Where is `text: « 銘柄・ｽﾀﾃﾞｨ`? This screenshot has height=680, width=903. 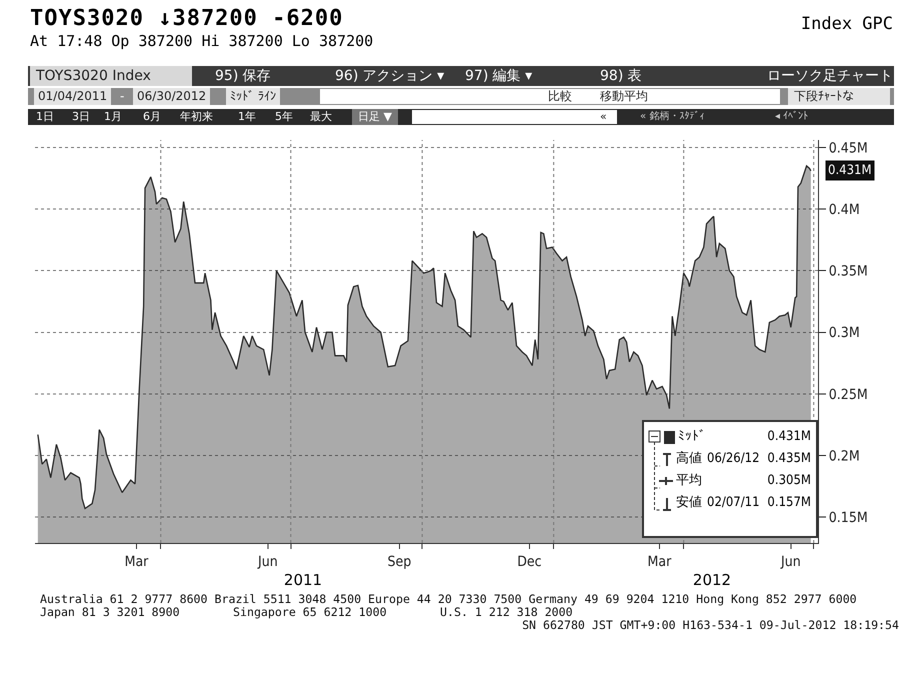 text: « 銘柄・ｽﾀﾃﾞｨ is located at coordinates (672, 117).